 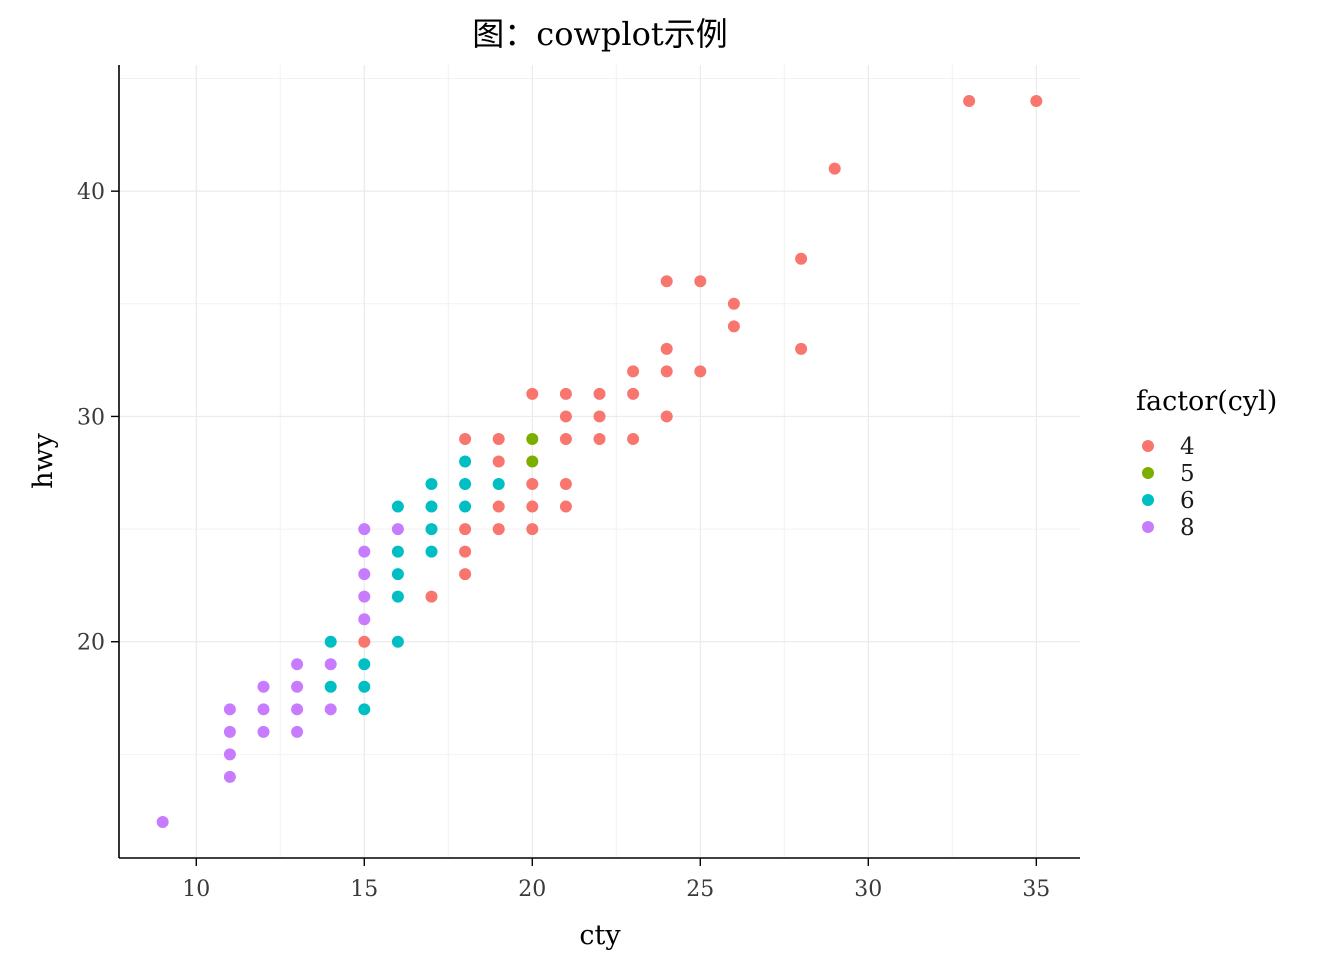 What do you see at coordinates (600, 935) in the screenshot?
I see `x-axis-title: cty` at bounding box center [600, 935].